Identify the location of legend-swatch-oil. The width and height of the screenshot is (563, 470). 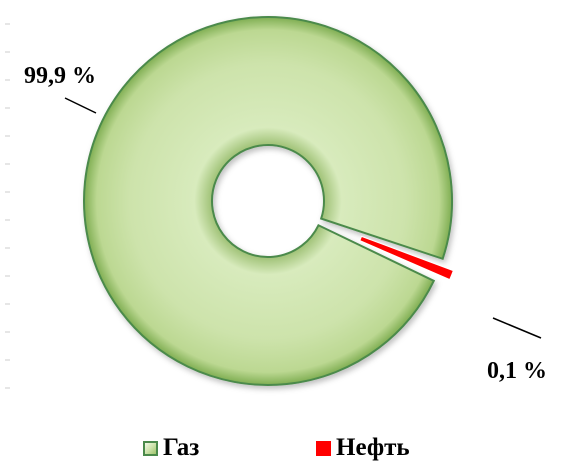
(323, 448).